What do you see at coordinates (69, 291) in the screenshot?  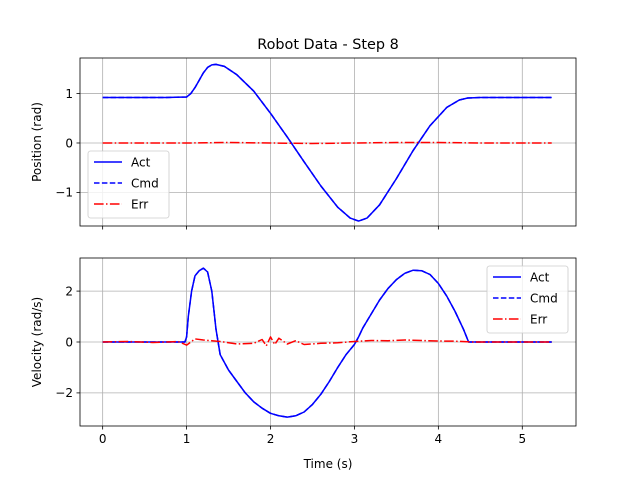 I see `velocity-y-tick-label-2: 2` at bounding box center [69, 291].